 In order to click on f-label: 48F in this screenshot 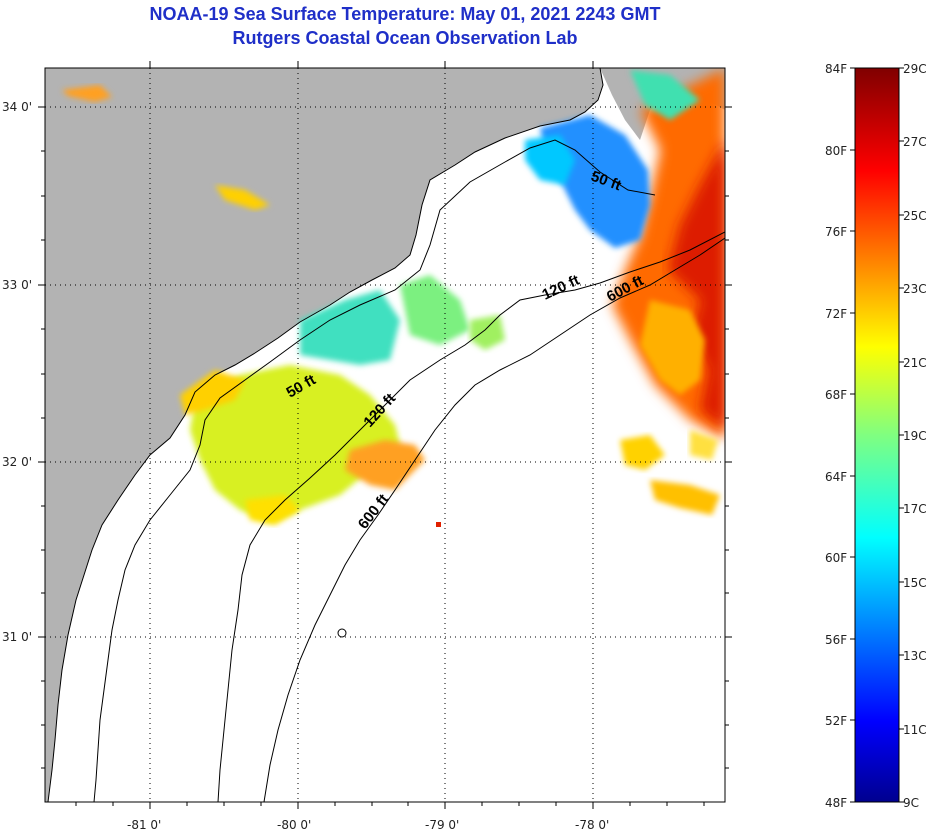, I will do `click(836, 803)`.